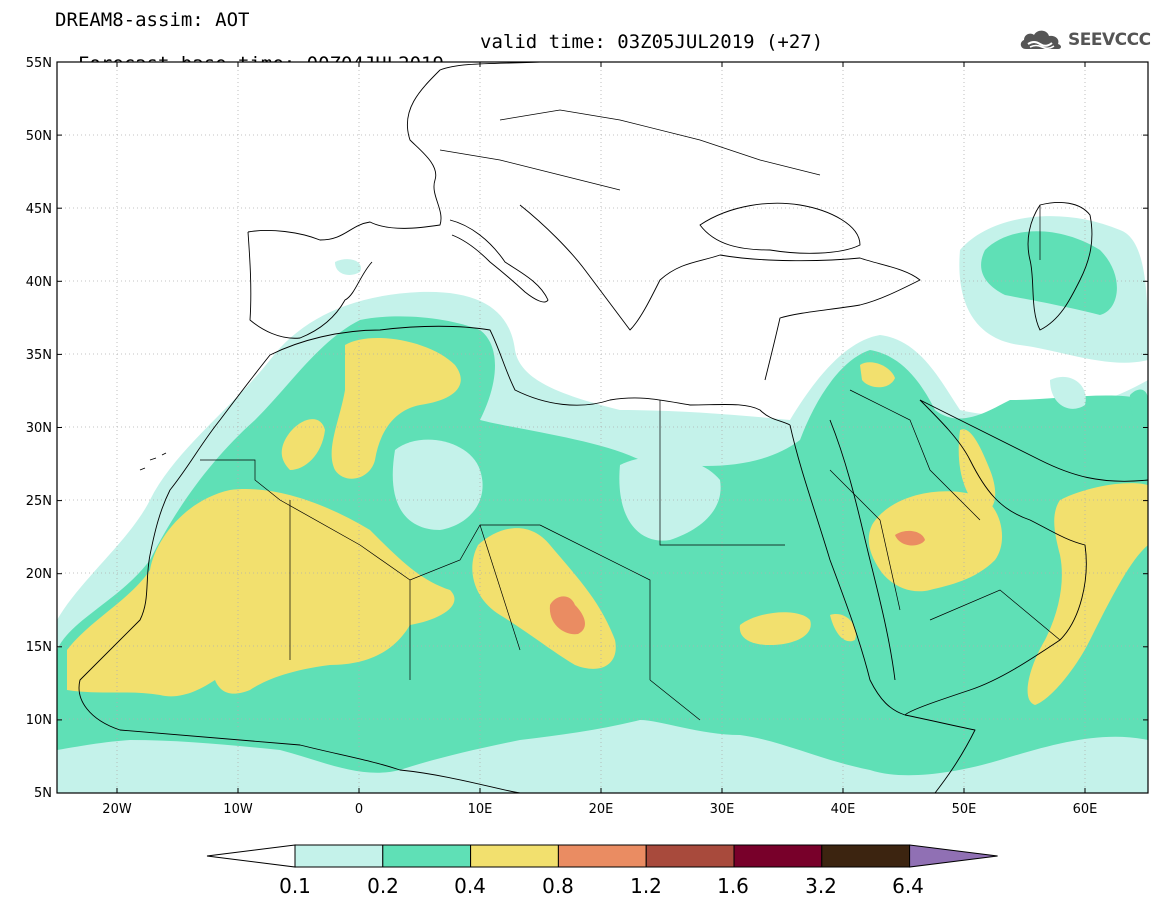  I want to click on lat-label: 10N, so click(39, 720).